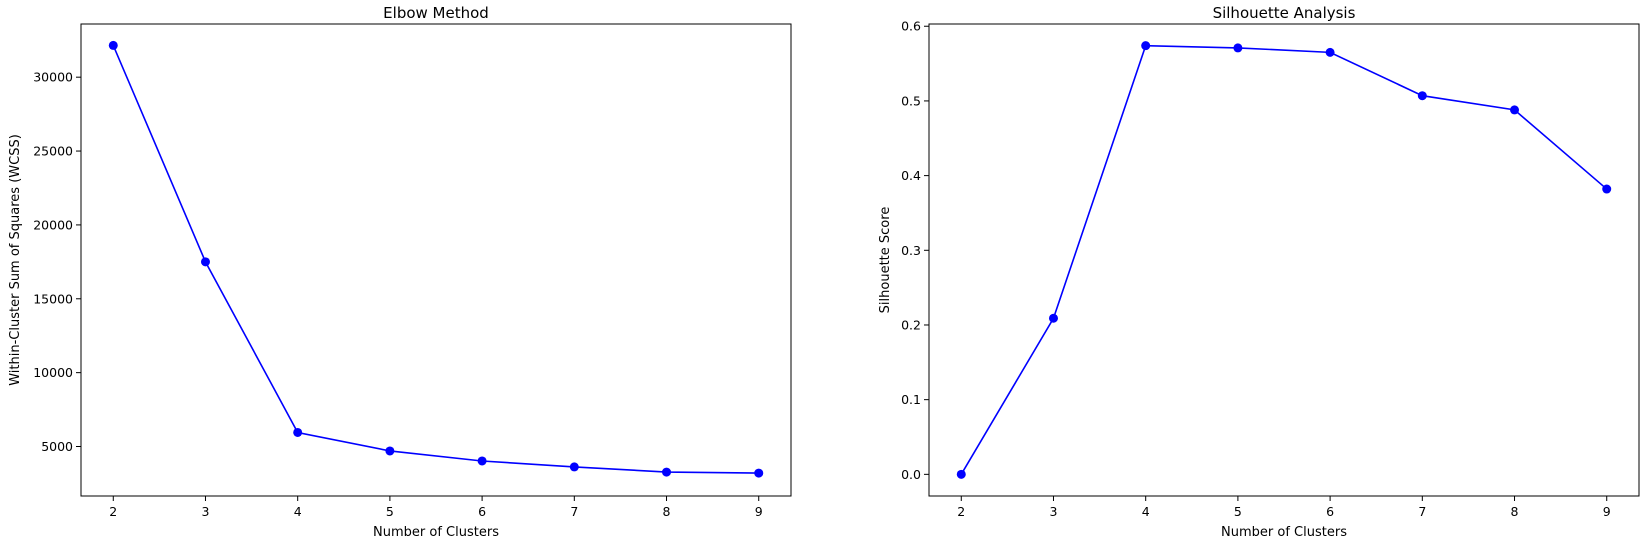 This screenshot has height=547, width=1643. Describe the element at coordinates (15, 260) in the screenshot. I see `y-axis-label: Within-Cluster Sum of Squares (WCSS)` at that location.